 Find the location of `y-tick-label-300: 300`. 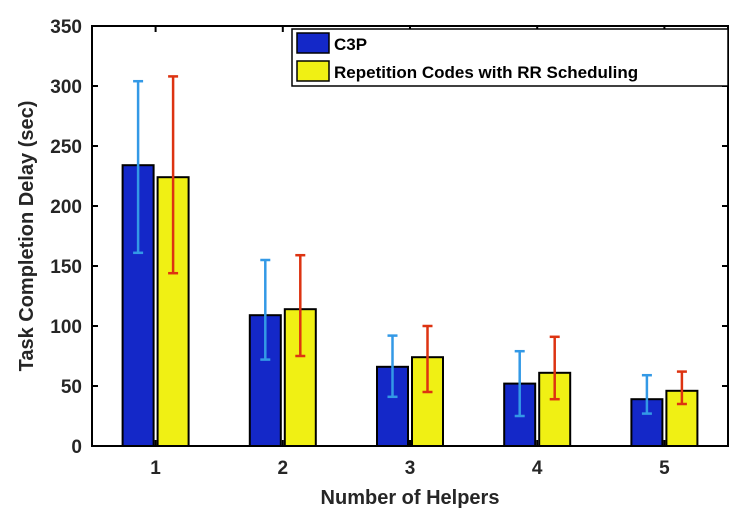

y-tick-label-300: 300 is located at coordinates (66, 87).